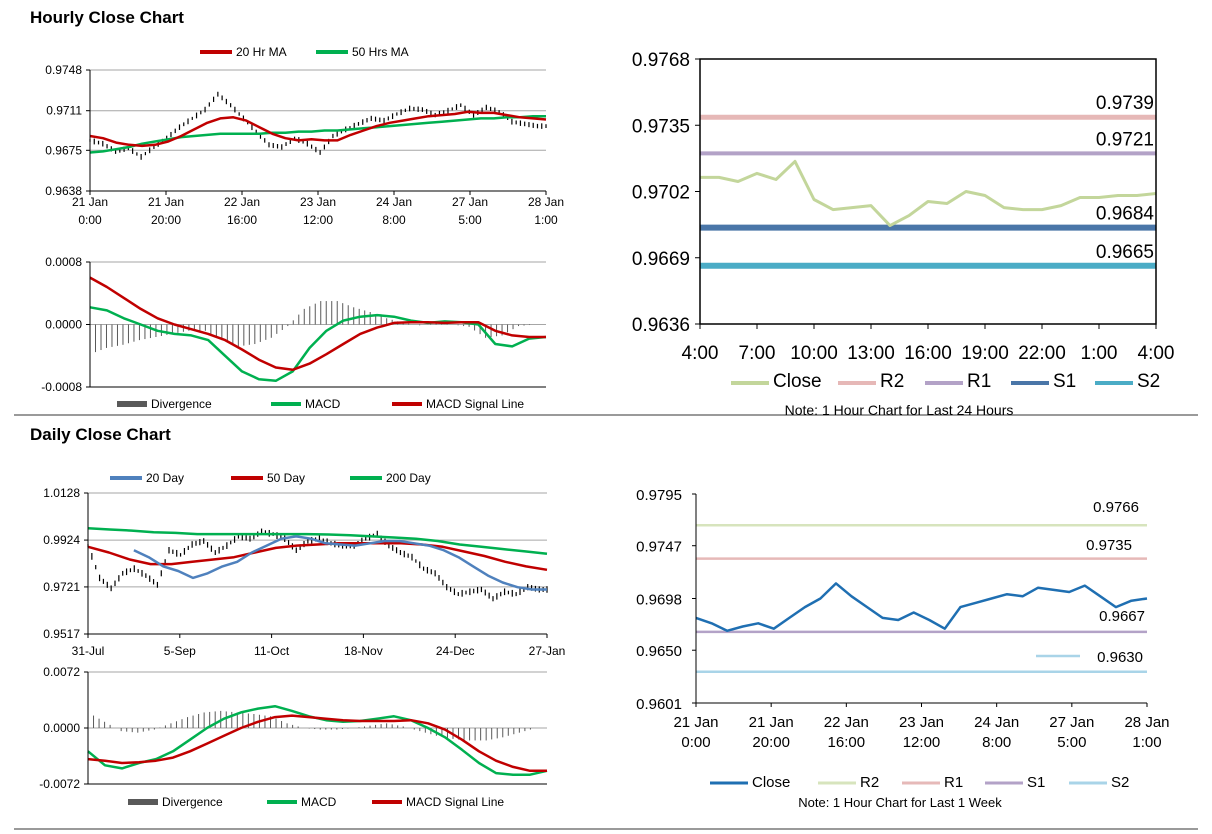 The image size is (1212, 834). Describe the element at coordinates (470, 220) in the screenshot. I see `hourly-price-x-tick-label: 5:00` at that location.